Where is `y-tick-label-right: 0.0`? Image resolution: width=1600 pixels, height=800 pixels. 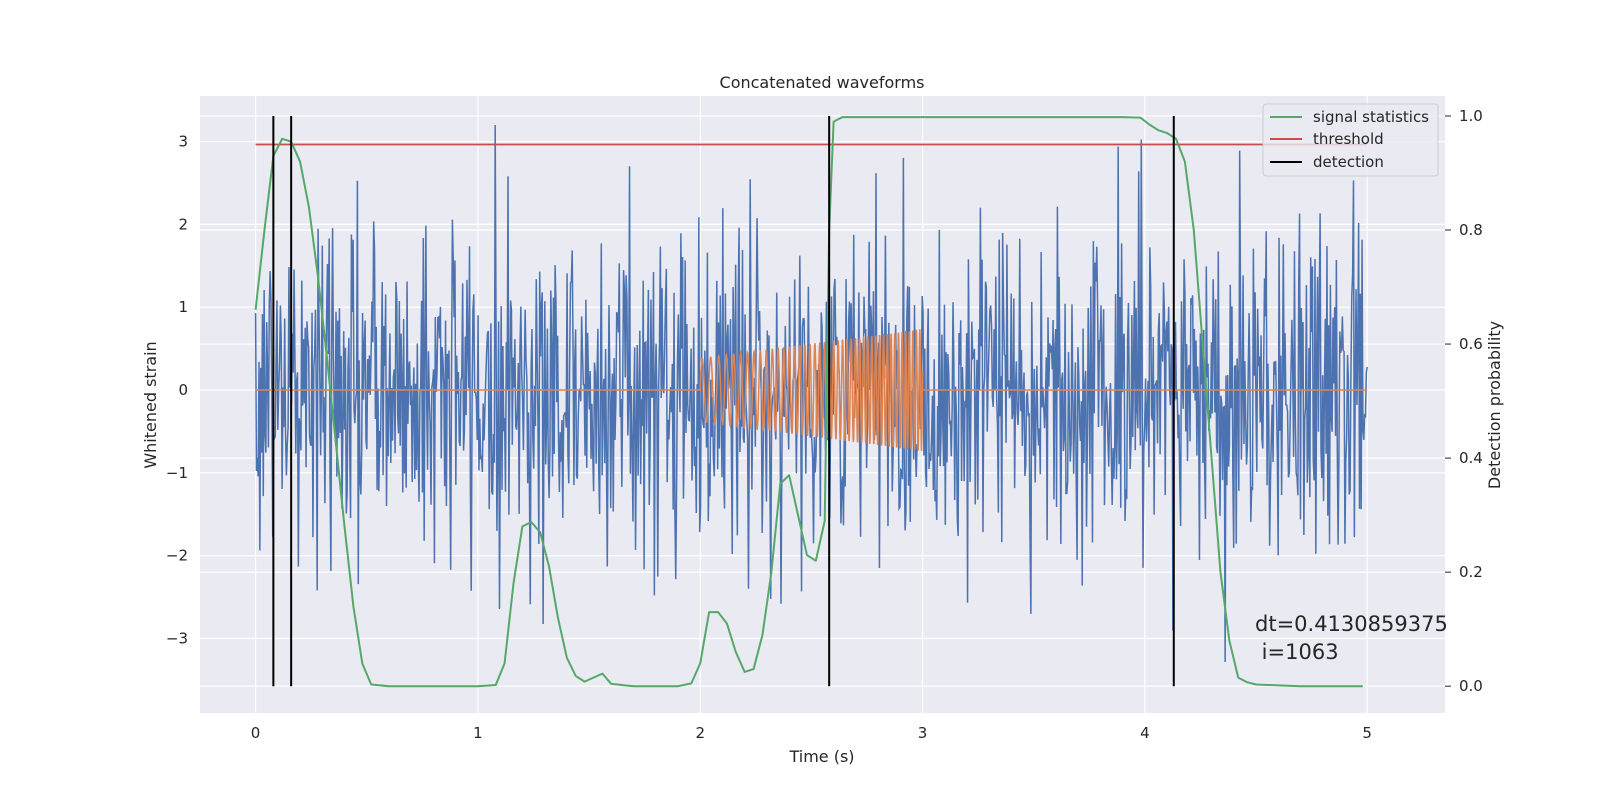
y-tick-label-right: 0.0 is located at coordinates (1471, 686).